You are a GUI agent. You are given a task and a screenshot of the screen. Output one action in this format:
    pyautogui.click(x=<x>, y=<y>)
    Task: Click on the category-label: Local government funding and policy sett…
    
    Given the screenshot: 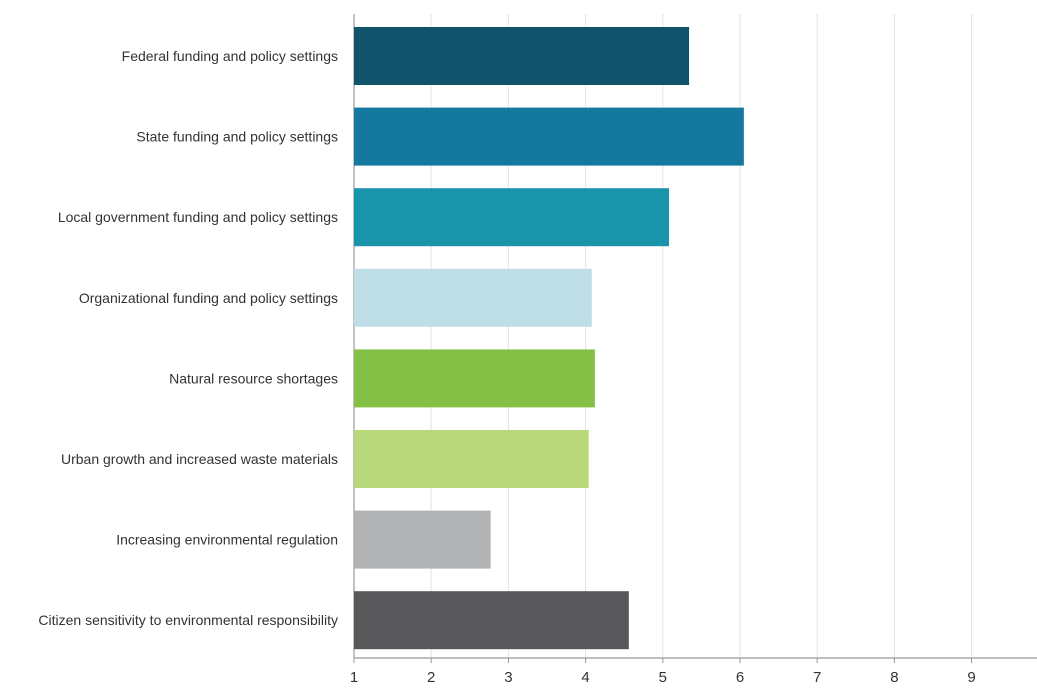 What is the action you would take?
    pyautogui.click(x=198, y=217)
    